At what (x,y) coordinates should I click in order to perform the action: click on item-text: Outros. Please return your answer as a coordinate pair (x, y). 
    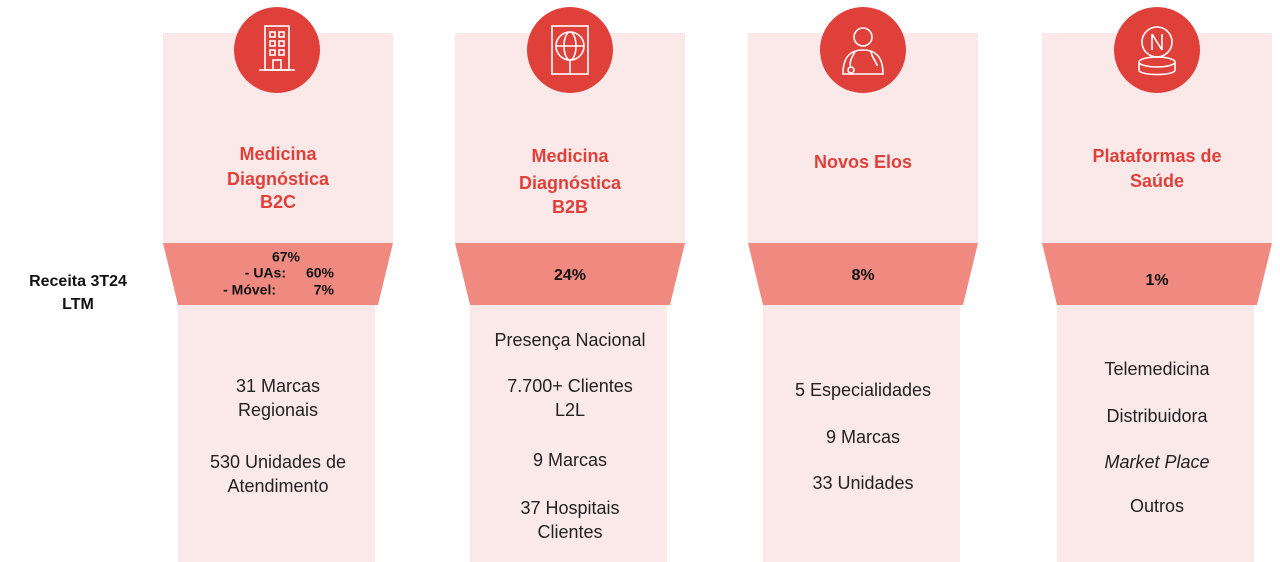
    Looking at the image, I should click on (1157, 506).